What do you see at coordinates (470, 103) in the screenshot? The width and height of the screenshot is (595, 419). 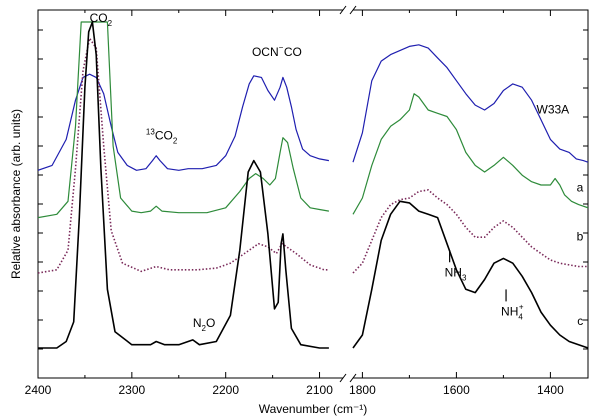 I see `series-line-w33a-seg2` at bounding box center [470, 103].